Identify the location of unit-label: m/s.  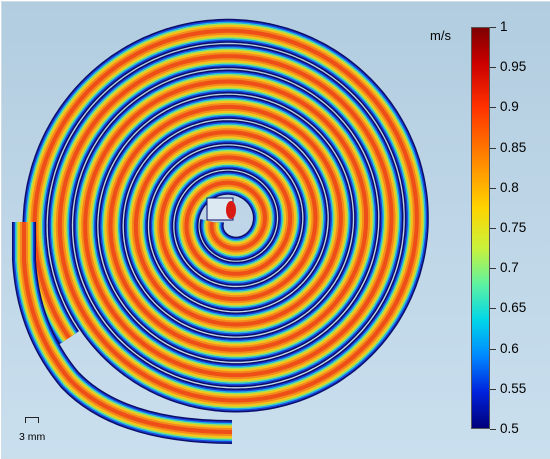
(440, 35).